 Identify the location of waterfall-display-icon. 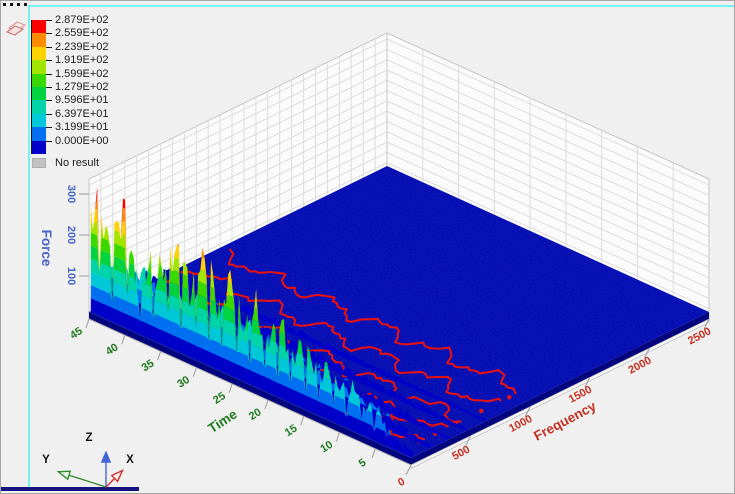
(16, 29).